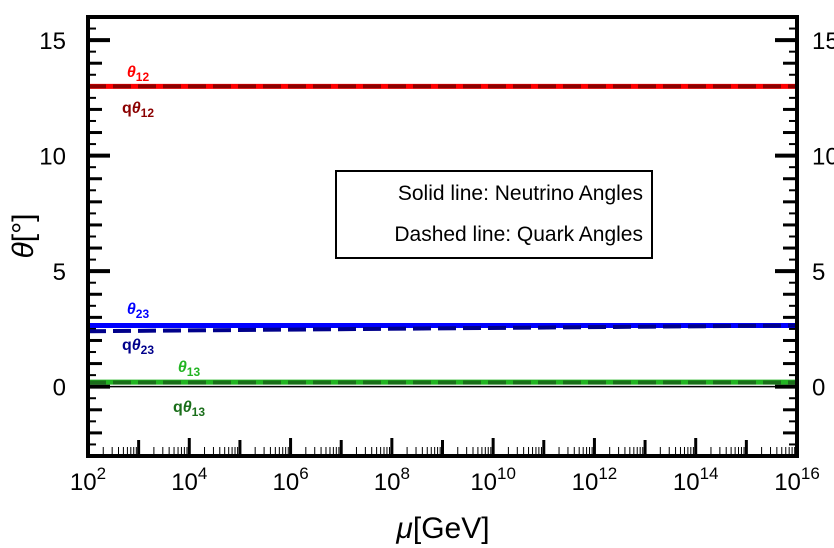 The height and width of the screenshot is (548, 834). I want to click on x-axis-symbol: μ, so click(403, 528).